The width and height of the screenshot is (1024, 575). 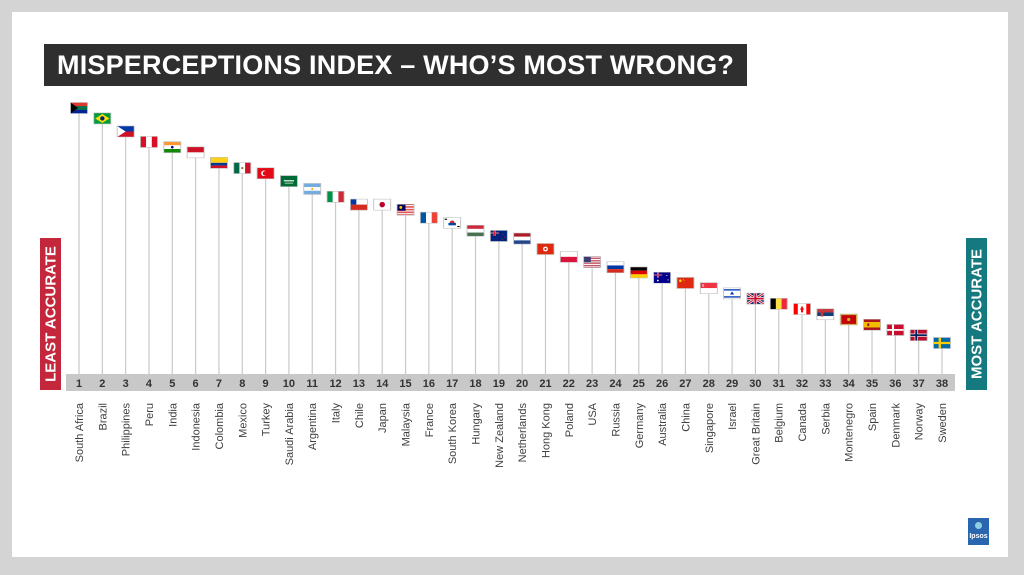 What do you see at coordinates (733, 416) in the screenshot?
I see `country-label: Israel` at bounding box center [733, 416].